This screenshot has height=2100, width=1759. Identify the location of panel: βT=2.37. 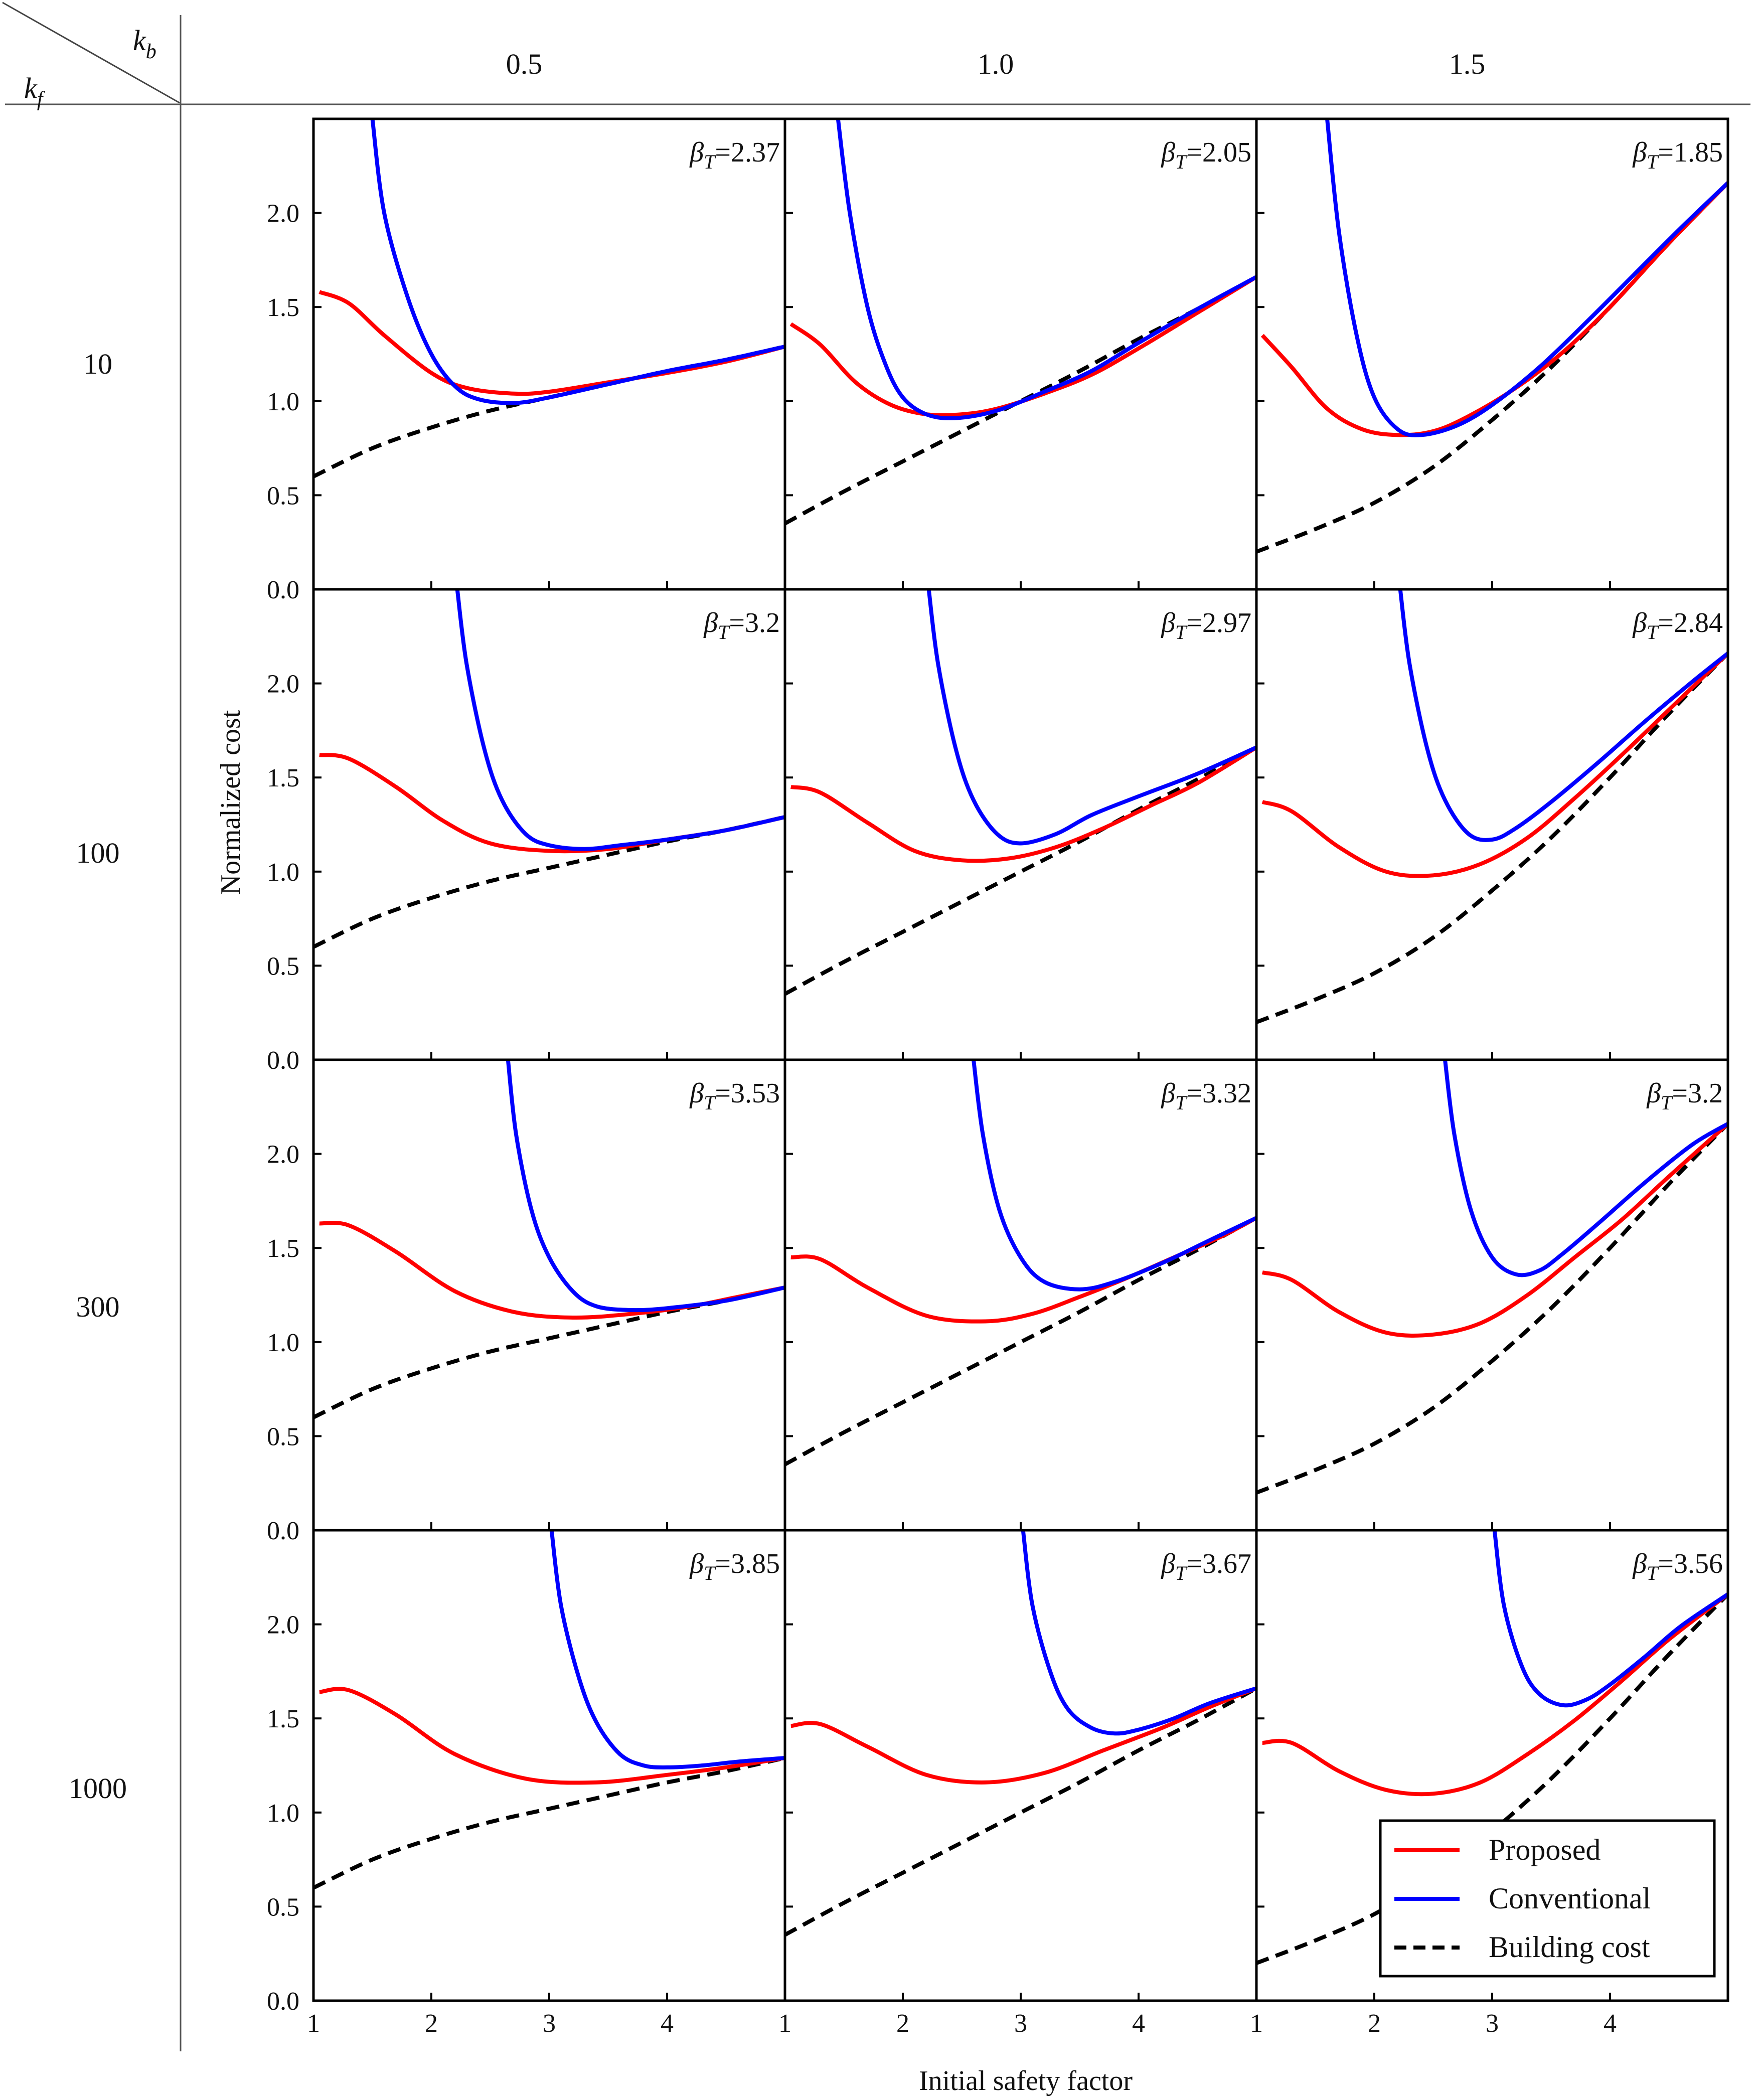
(549, 298).